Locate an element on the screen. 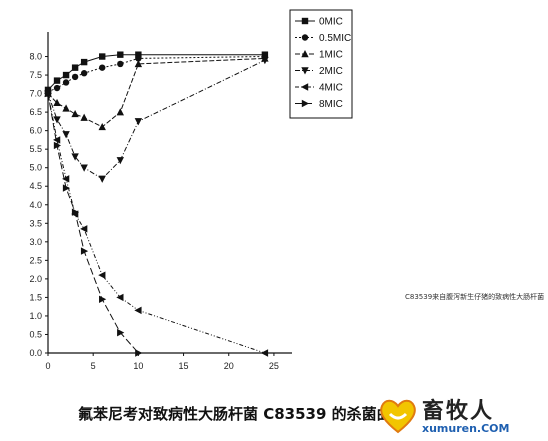 The width and height of the screenshot is (548, 441). legend-label: 0MIC is located at coordinates (331, 22).